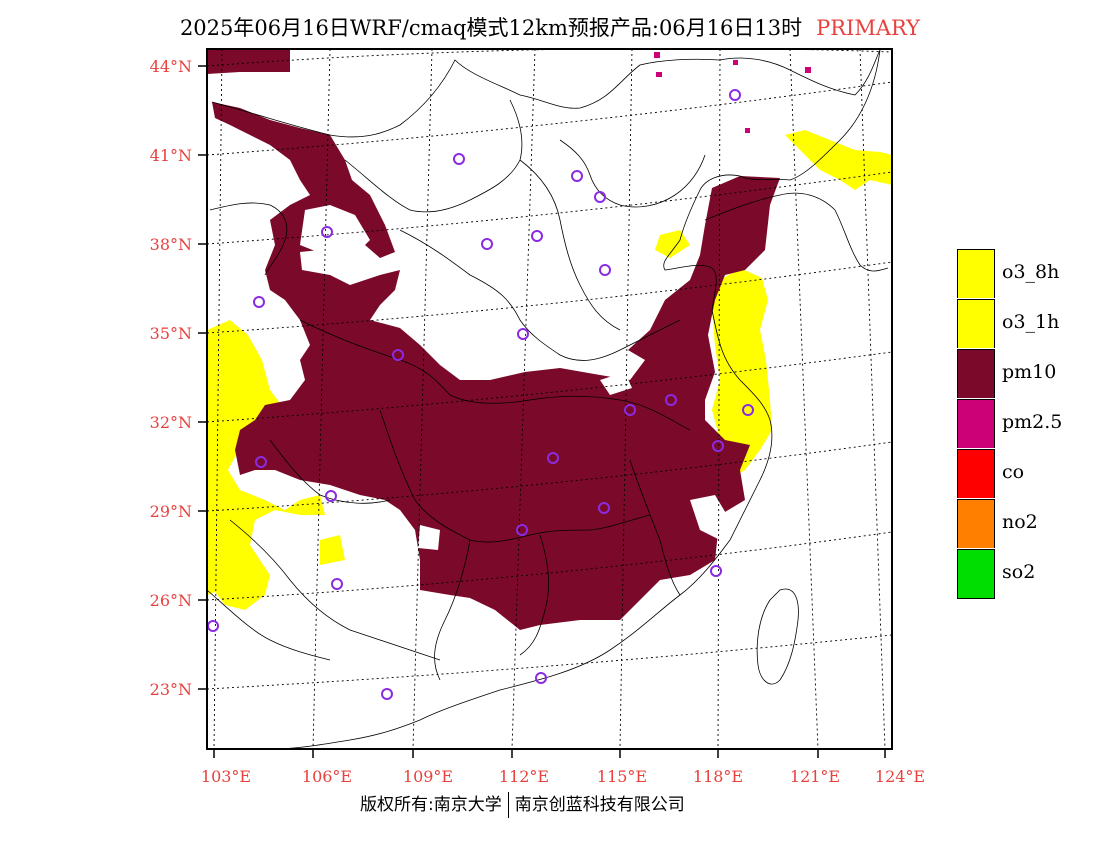 The image size is (1100, 850). I want to click on o3-region-northeast, so click(838, 160).